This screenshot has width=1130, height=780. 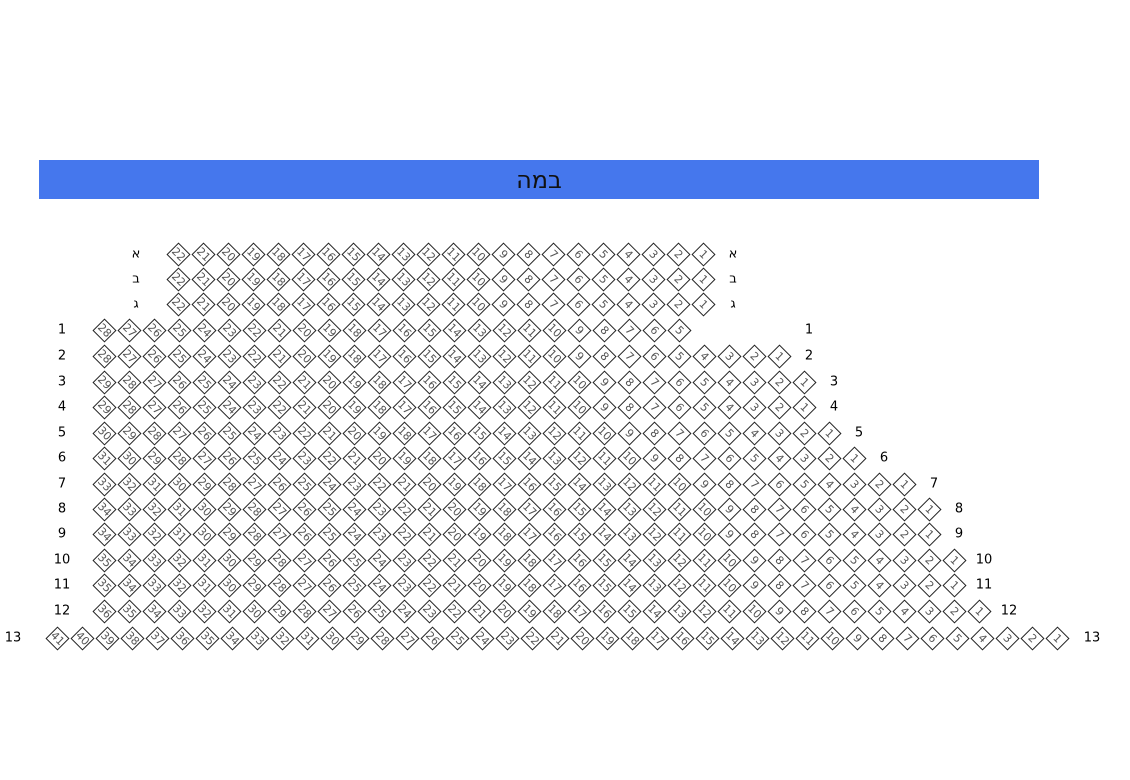 What do you see at coordinates (104, 611) in the screenshot?
I see `seat: 36` at bounding box center [104, 611].